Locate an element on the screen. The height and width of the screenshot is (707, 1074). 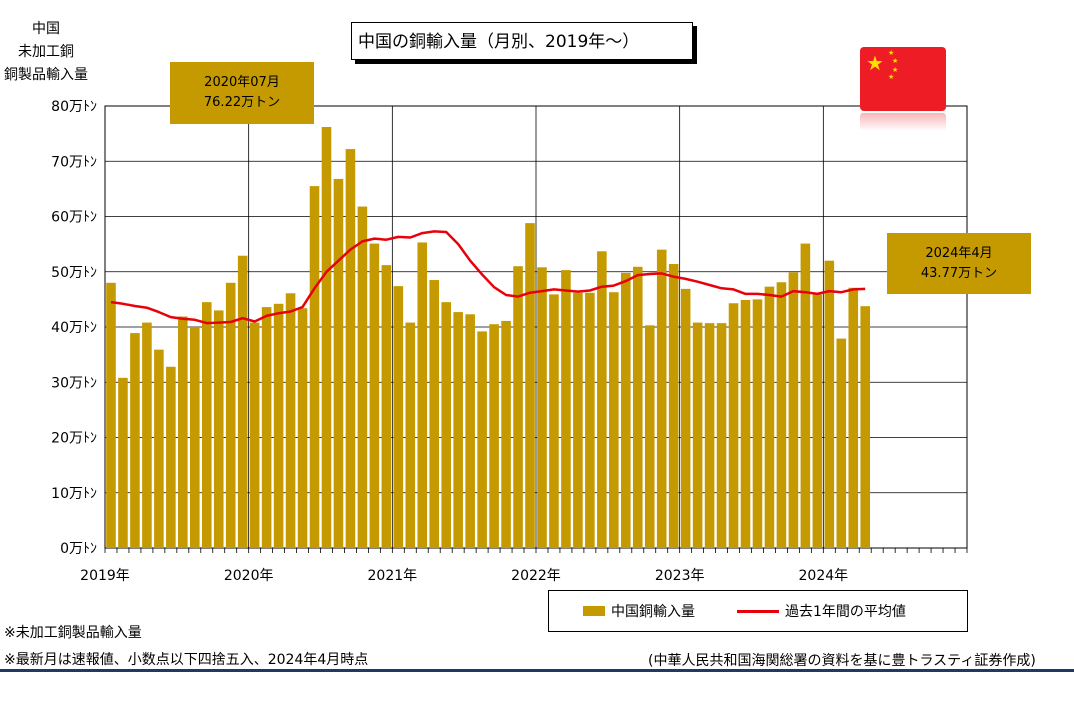
bottom-rule is located at coordinates (537, 670).